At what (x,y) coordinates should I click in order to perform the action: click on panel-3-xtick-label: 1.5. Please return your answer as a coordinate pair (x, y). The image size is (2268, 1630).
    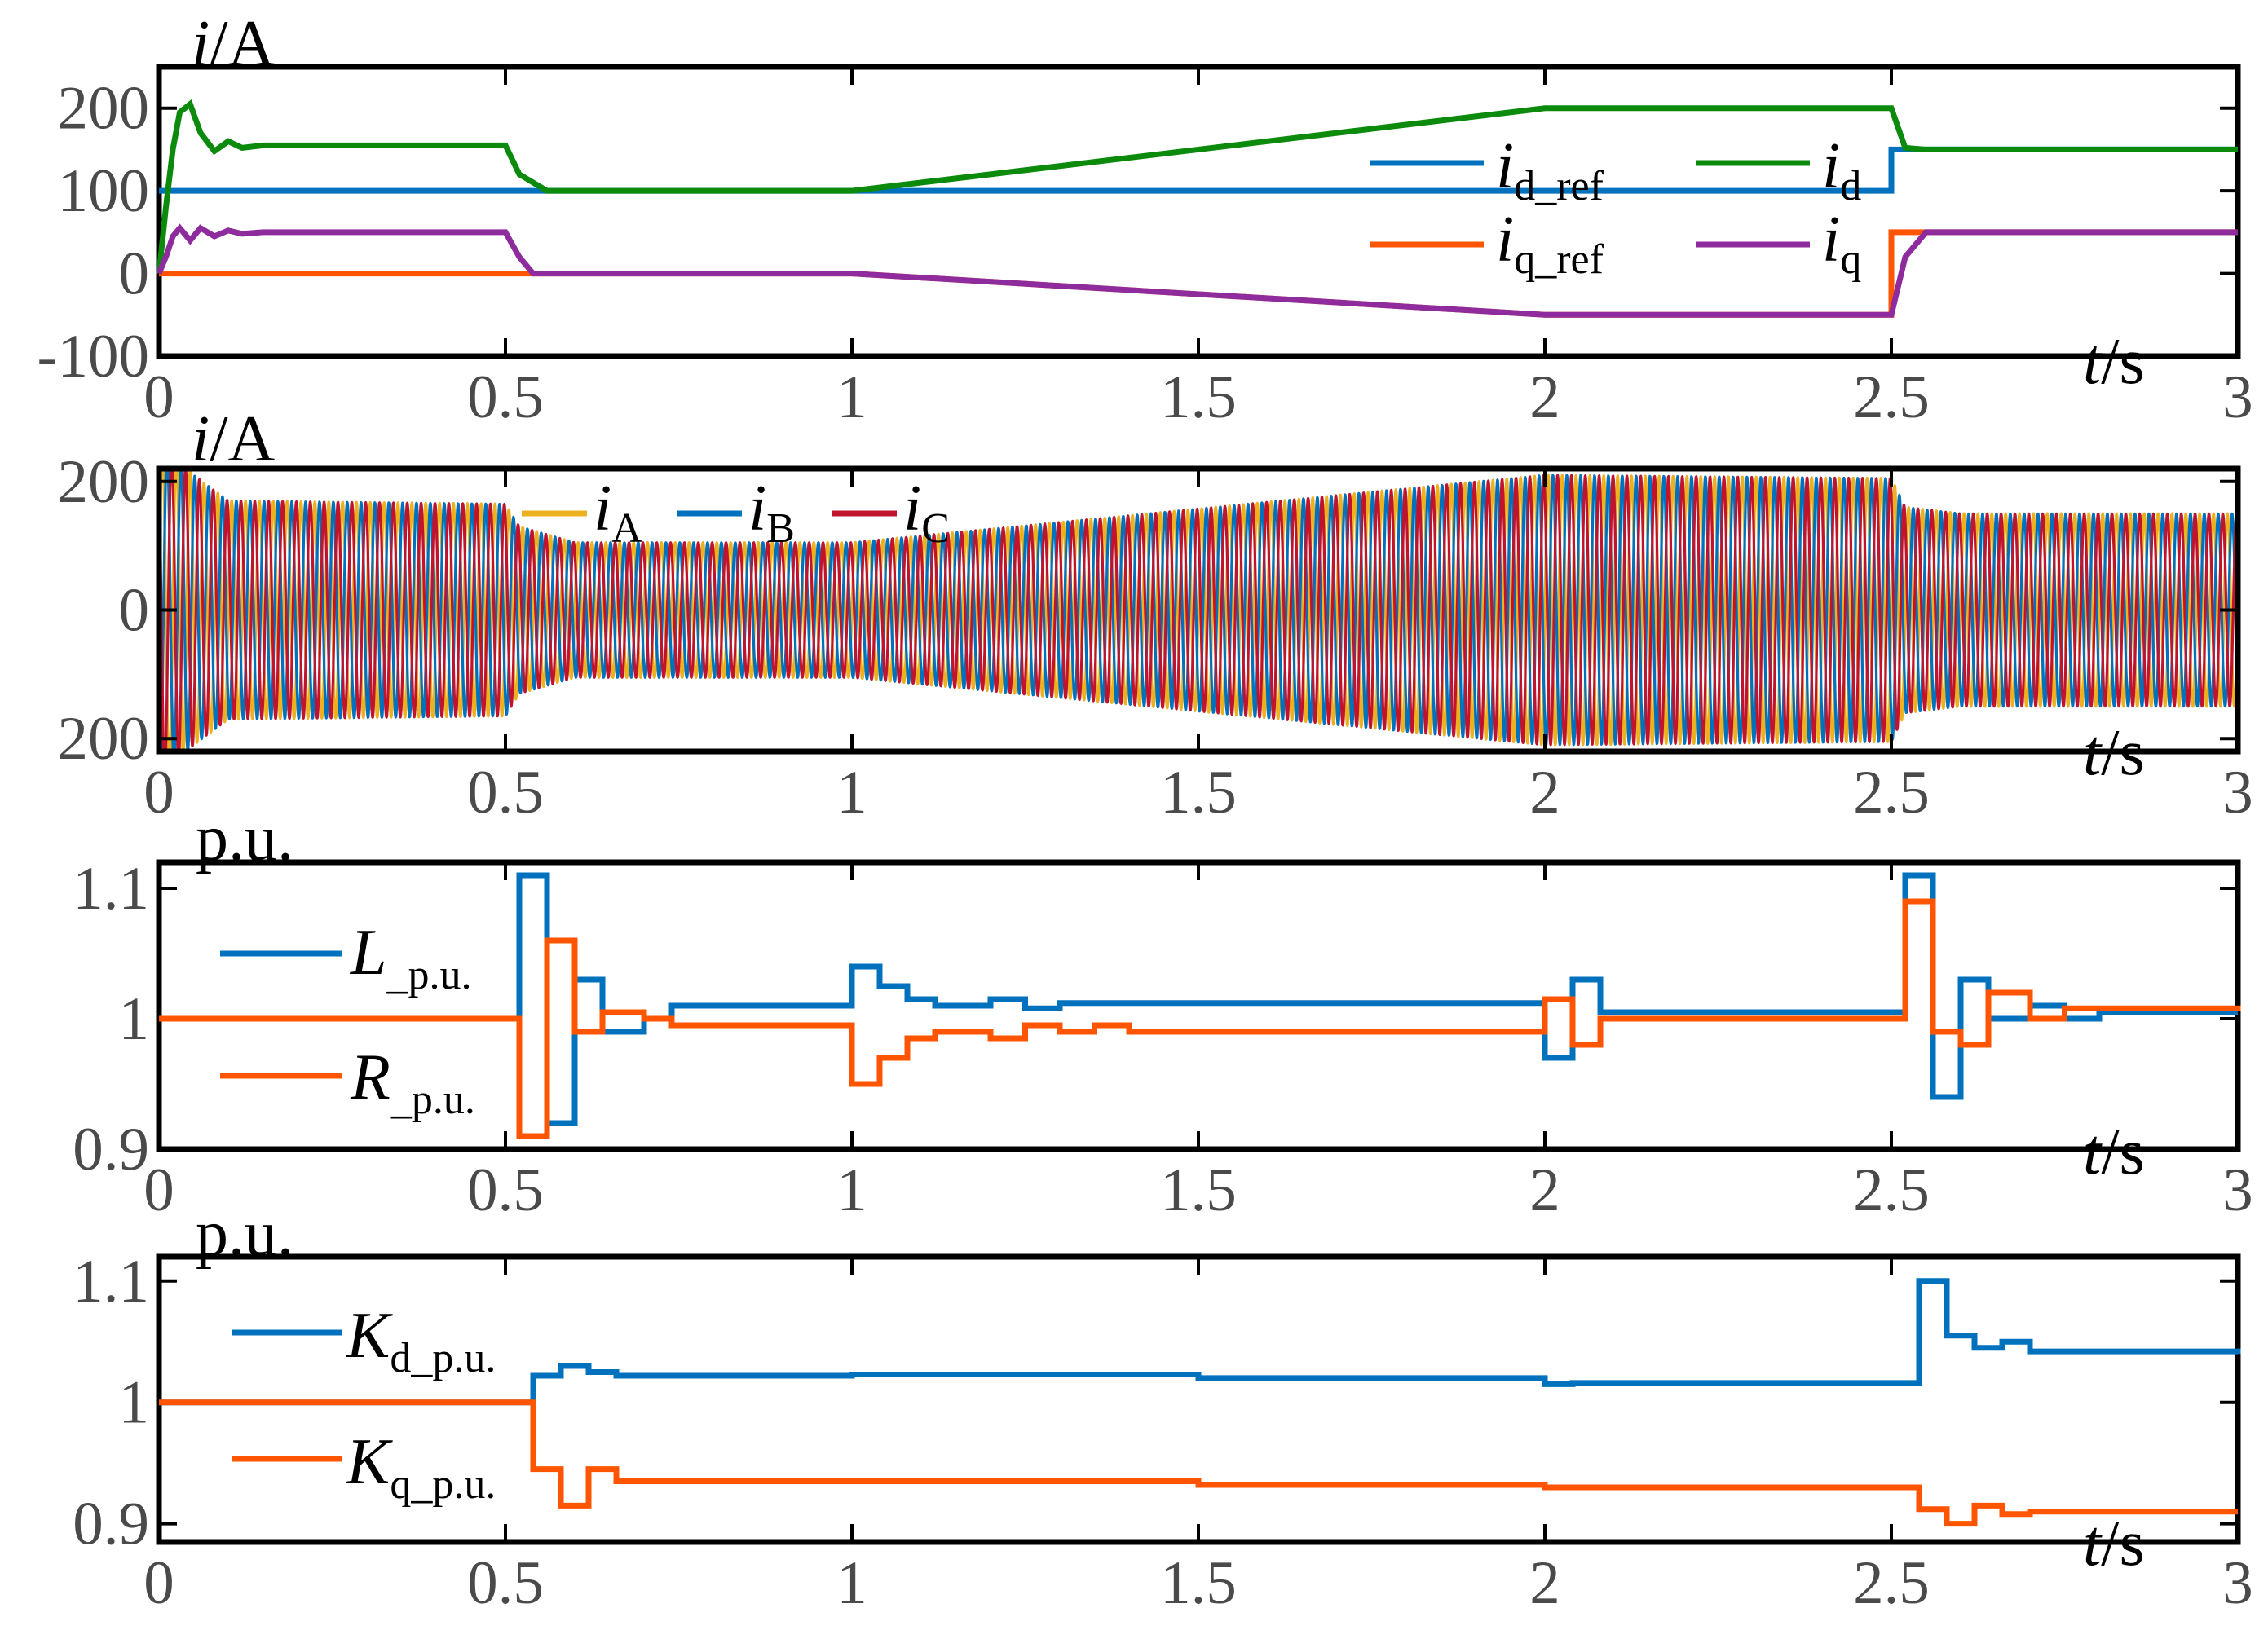
    Looking at the image, I should click on (1198, 1190).